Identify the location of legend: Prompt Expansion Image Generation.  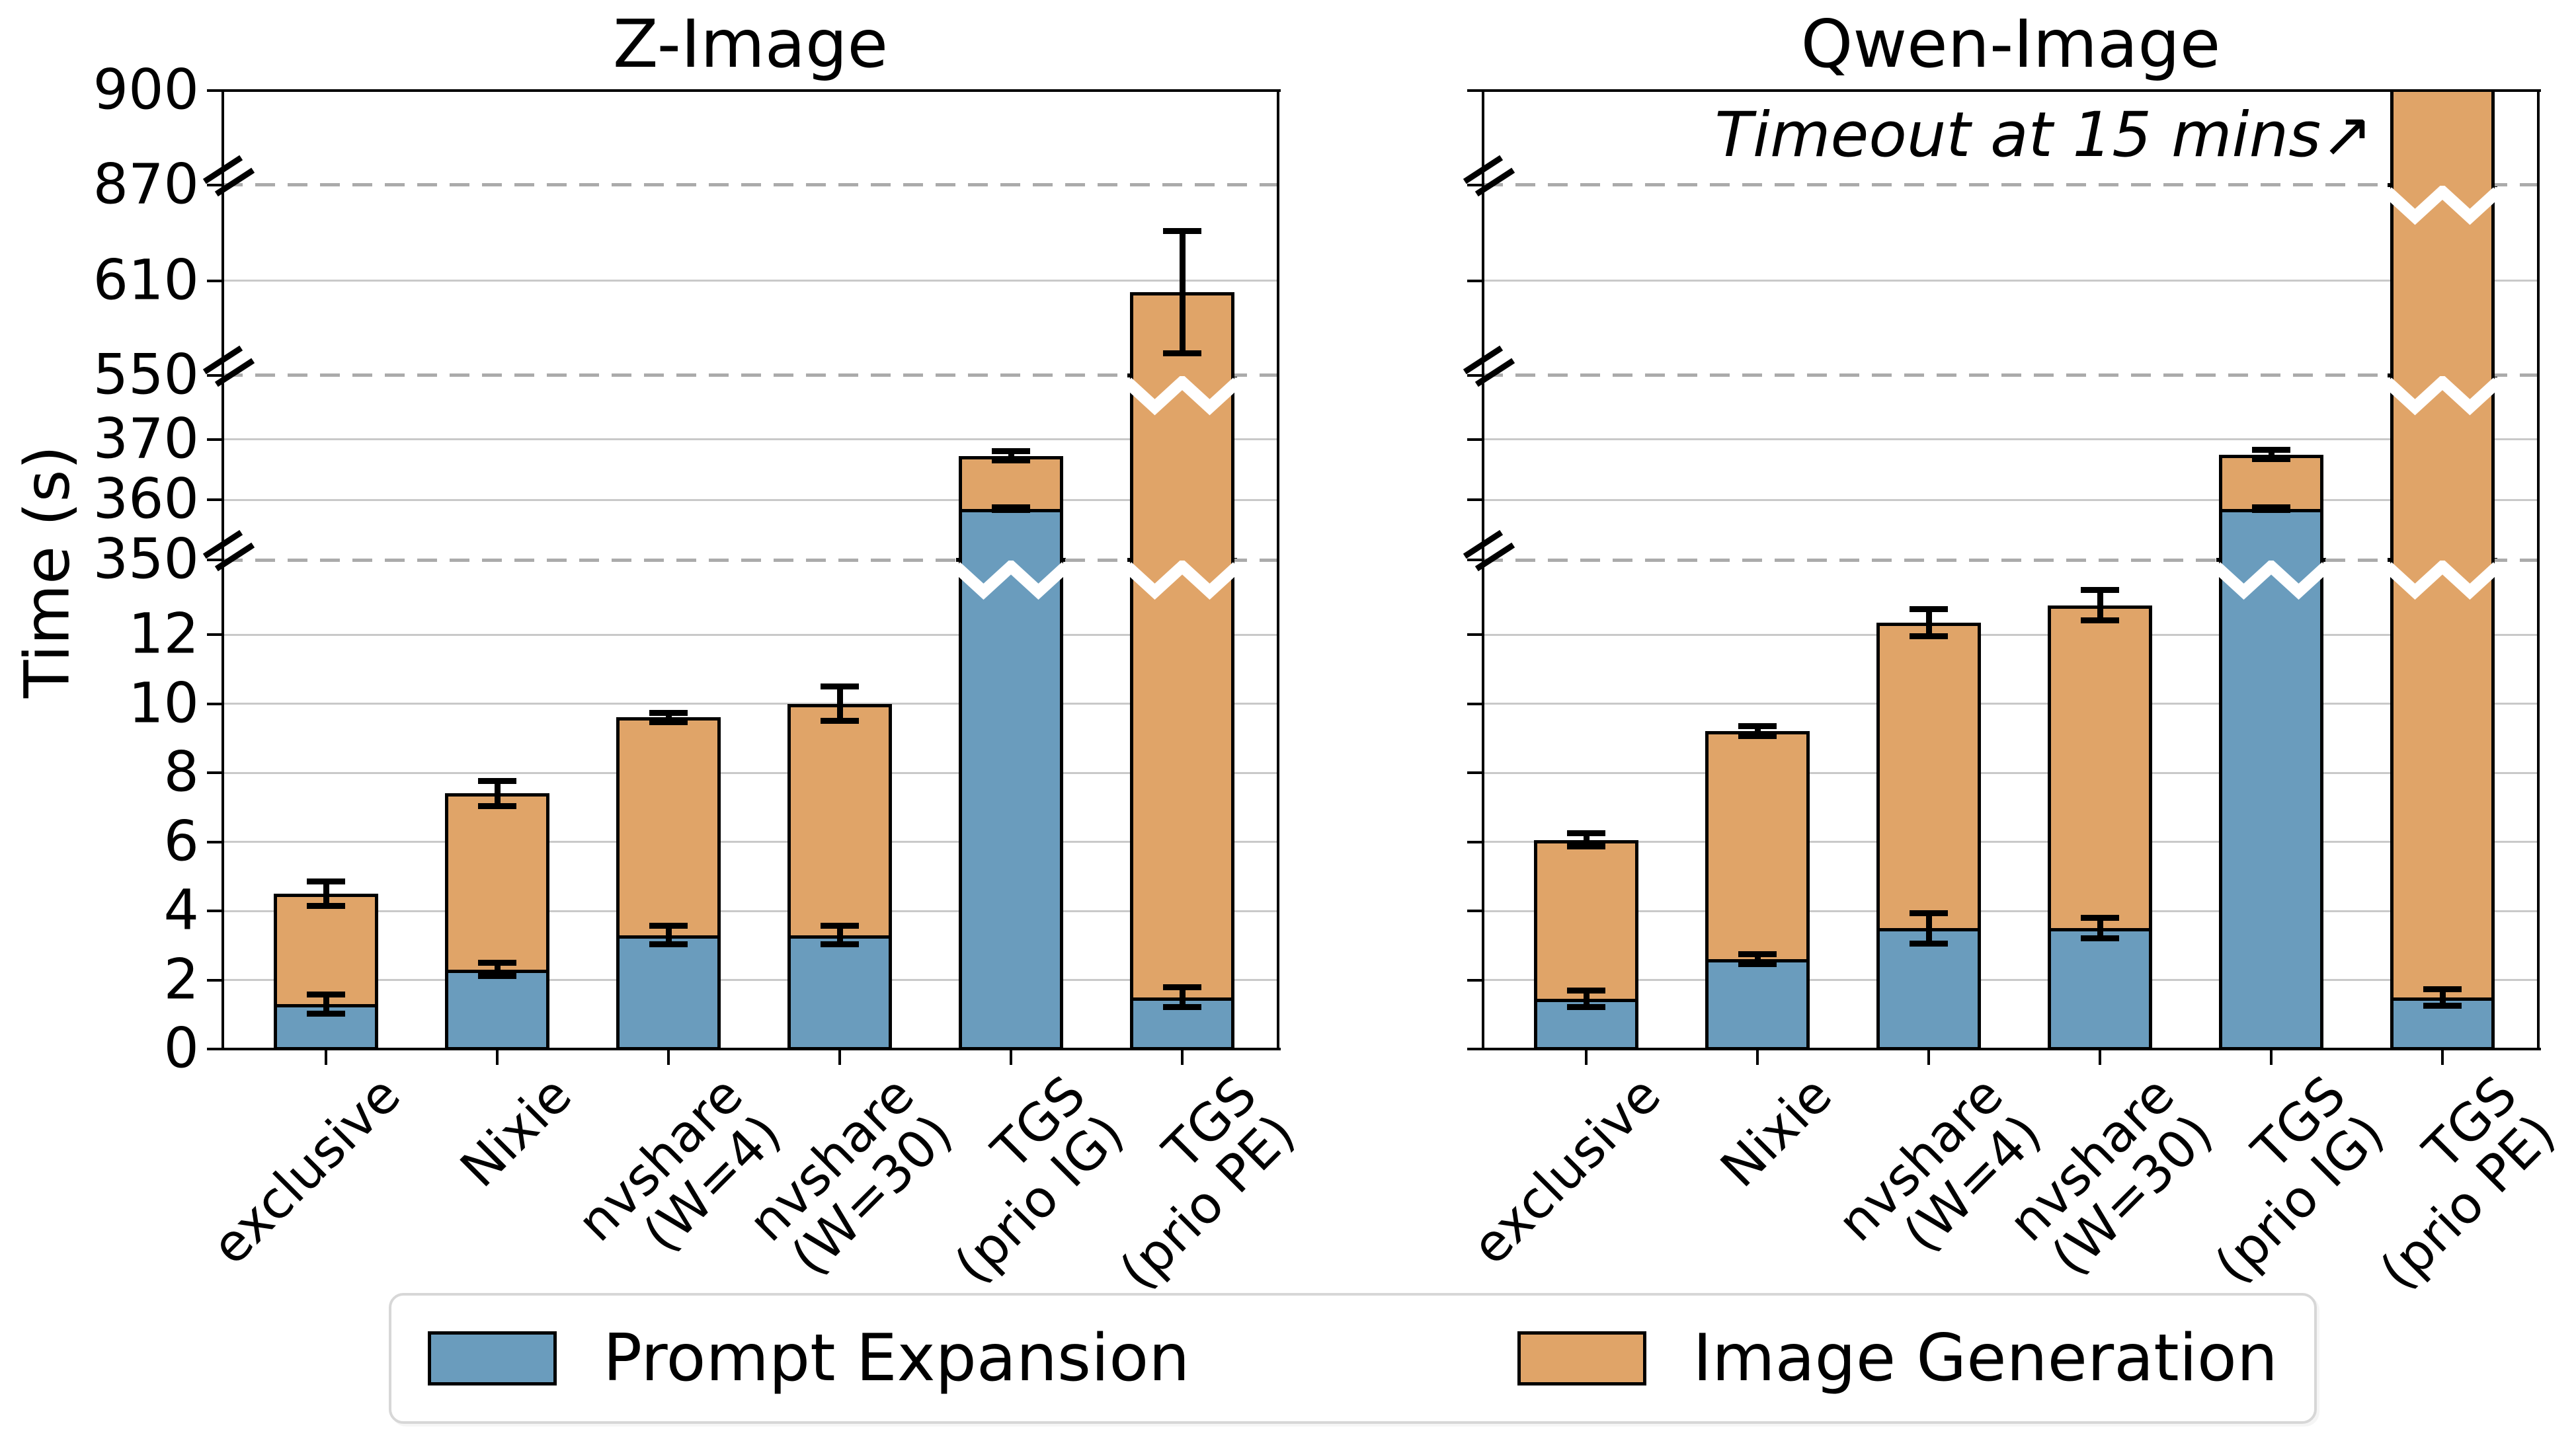
(1353, 1358).